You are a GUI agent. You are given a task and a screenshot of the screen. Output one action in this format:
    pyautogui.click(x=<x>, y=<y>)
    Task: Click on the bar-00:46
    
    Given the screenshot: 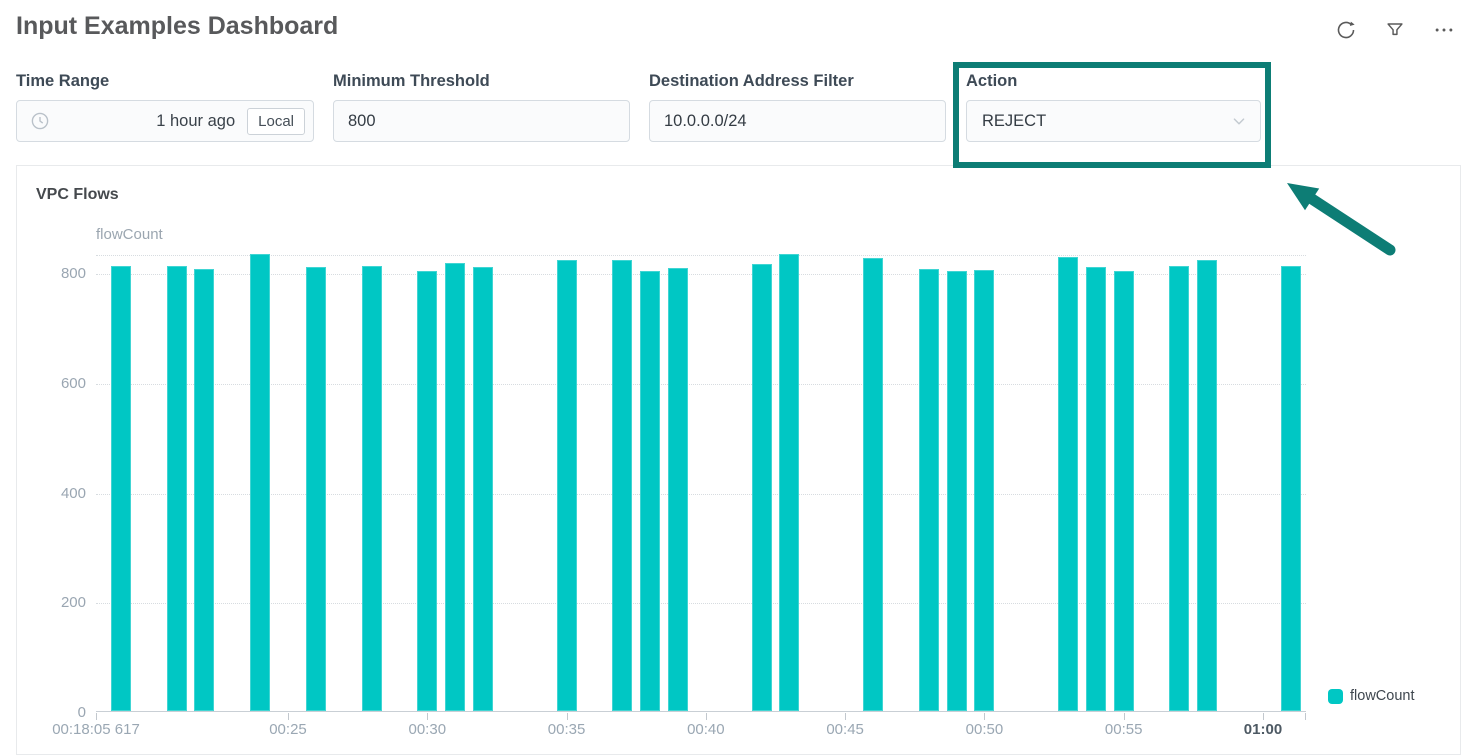 What is the action you would take?
    pyautogui.click(x=872, y=484)
    